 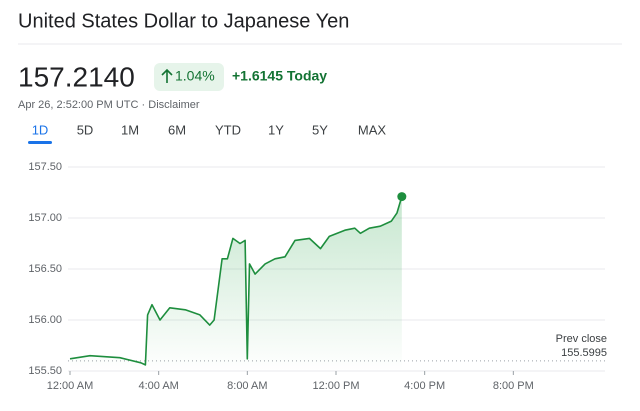 What do you see at coordinates (76, 76) in the screenshot?
I see `price: 157.2140` at bounding box center [76, 76].